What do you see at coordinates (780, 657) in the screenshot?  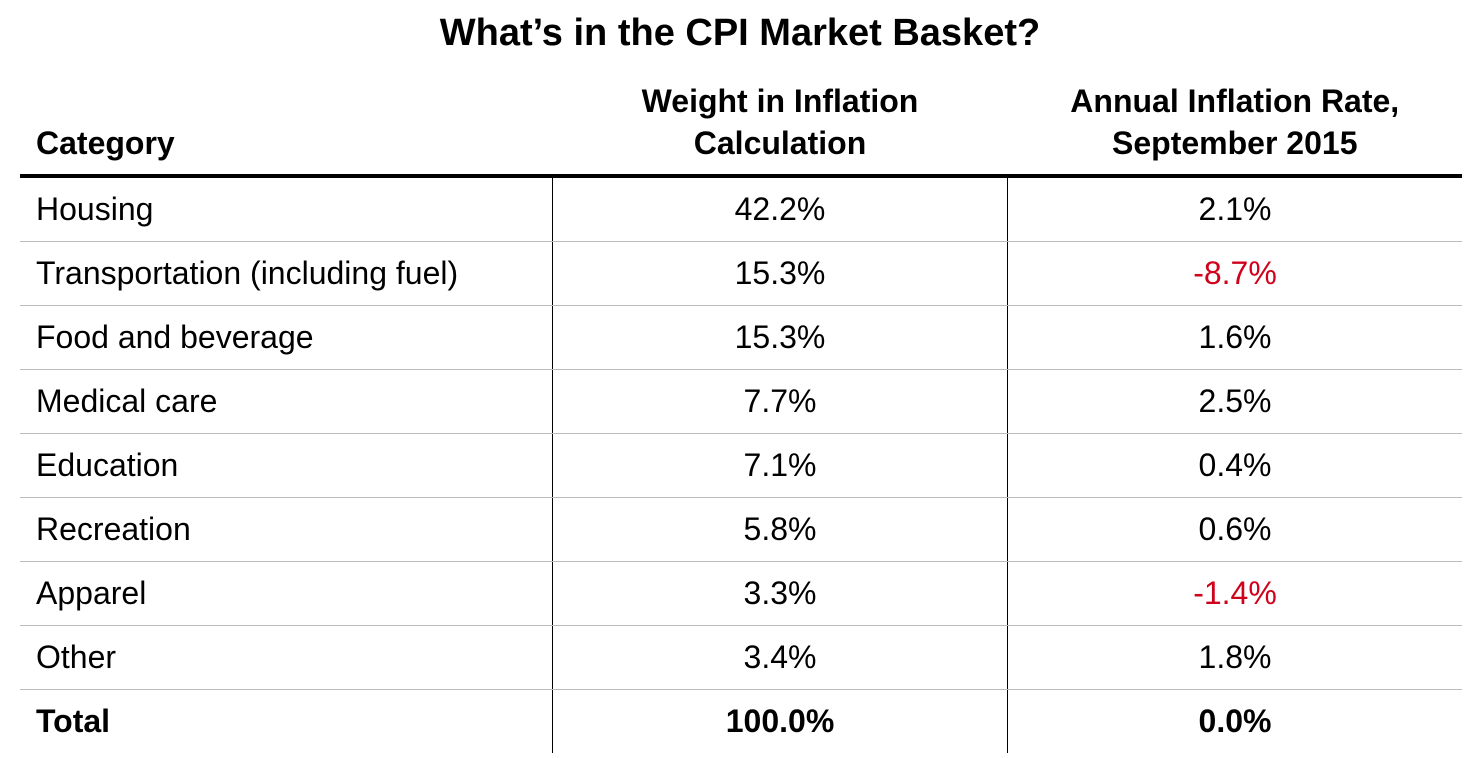 I see `table-cell: 3.4%` at bounding box center [780, 657].